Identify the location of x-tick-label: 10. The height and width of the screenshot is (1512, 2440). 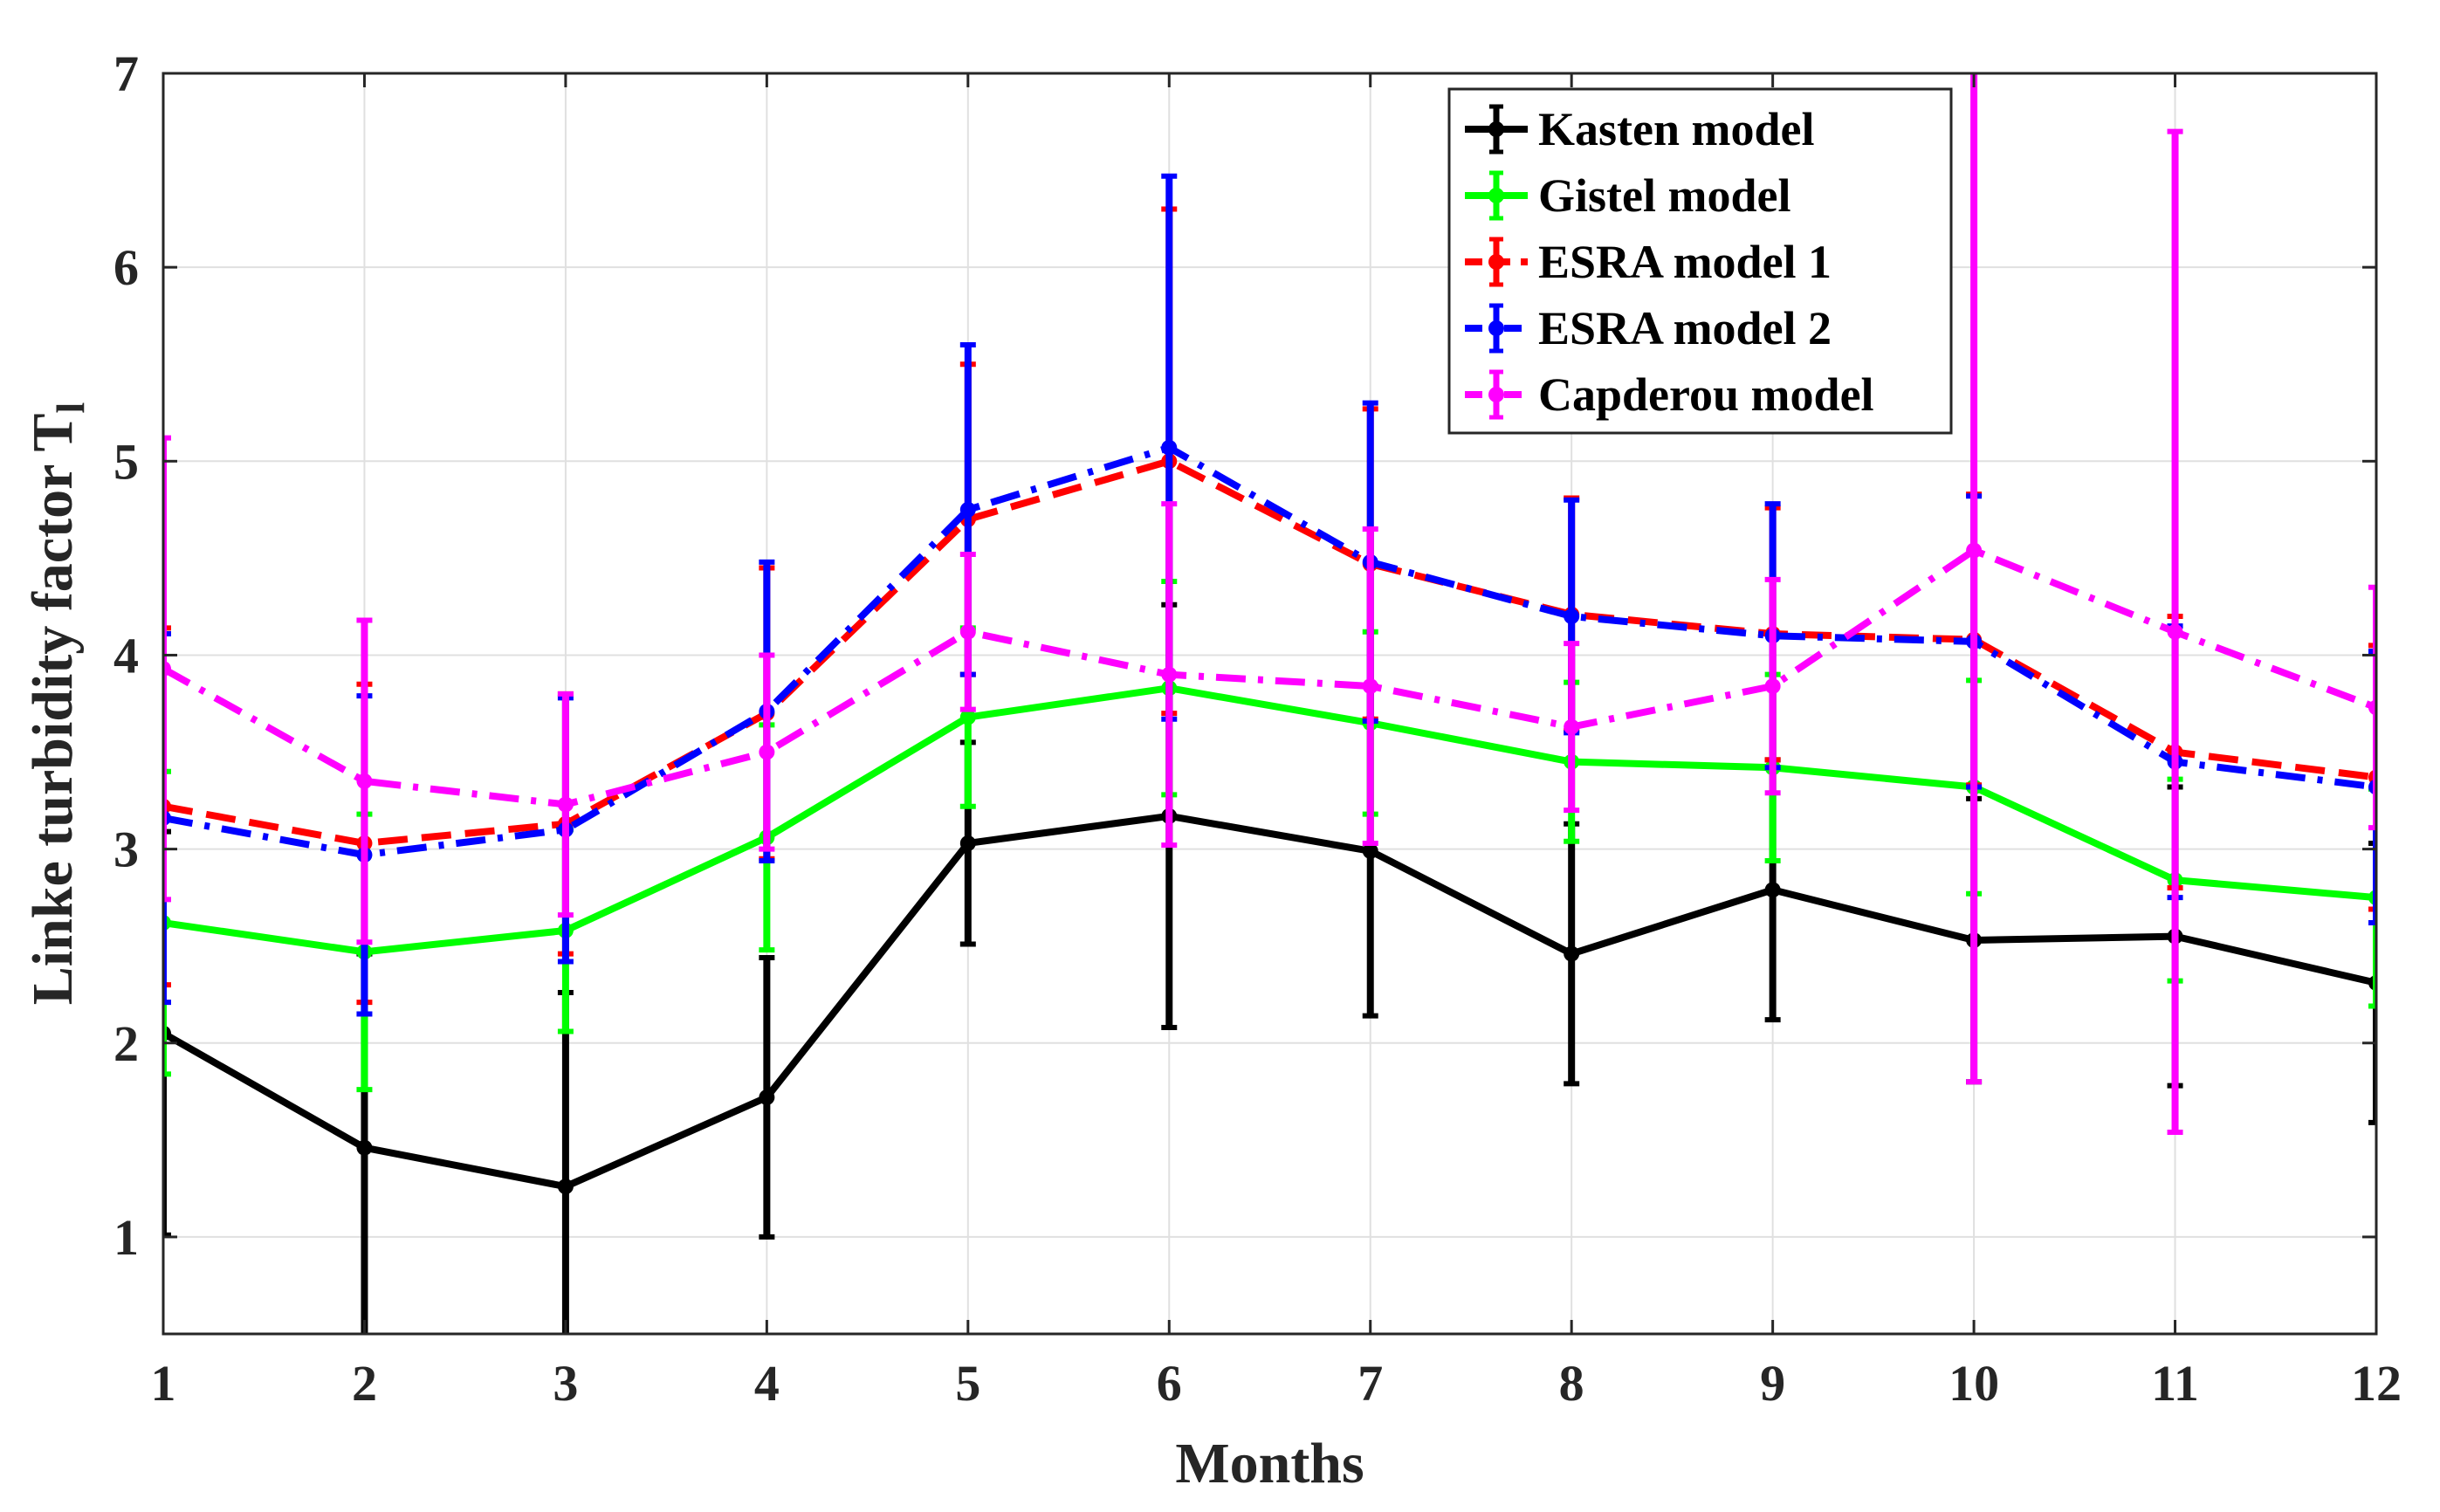
(1974, 1384).